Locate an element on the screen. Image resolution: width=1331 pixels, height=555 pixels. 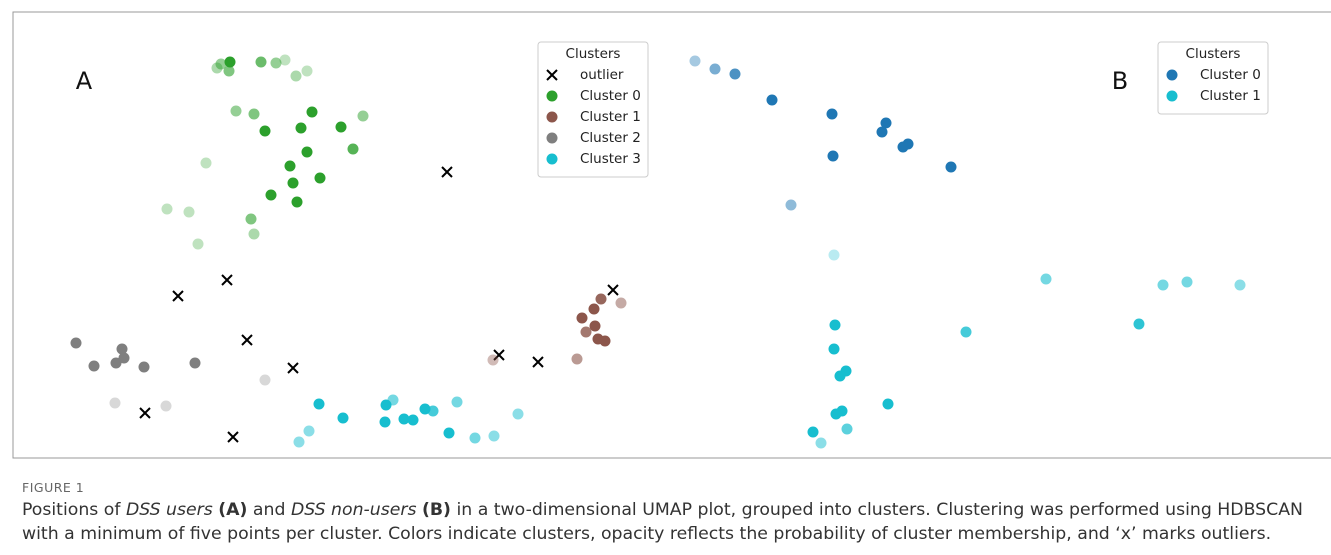
legend-label: Cluster 3 is located at coordinates (610, 159).